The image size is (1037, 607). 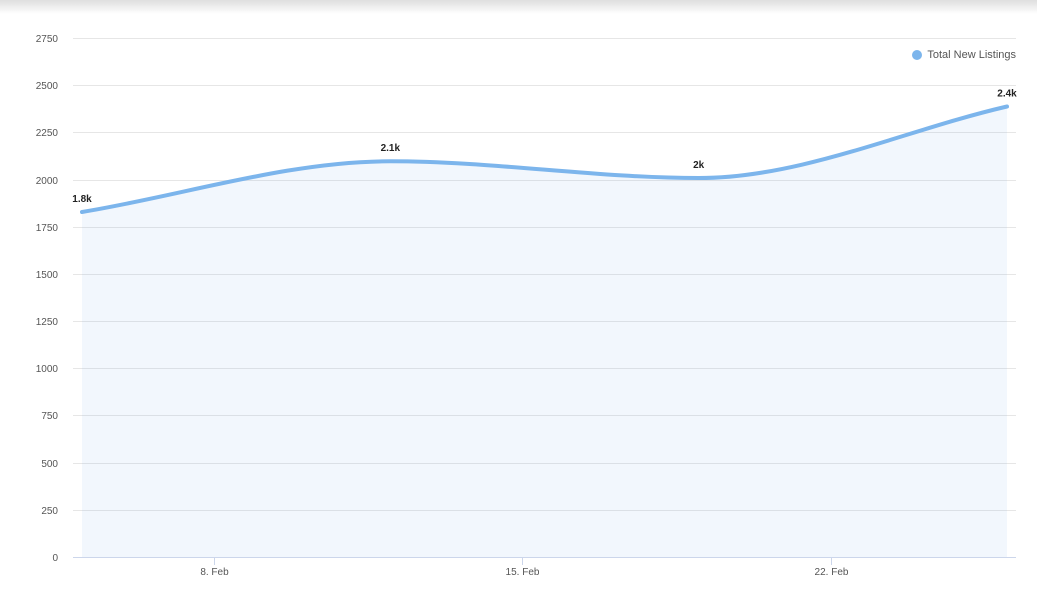 What do you see at coordinates (47, 322) in the screenshot?
I see `y-tick-label: 1250` at bounding box center [47, 322].